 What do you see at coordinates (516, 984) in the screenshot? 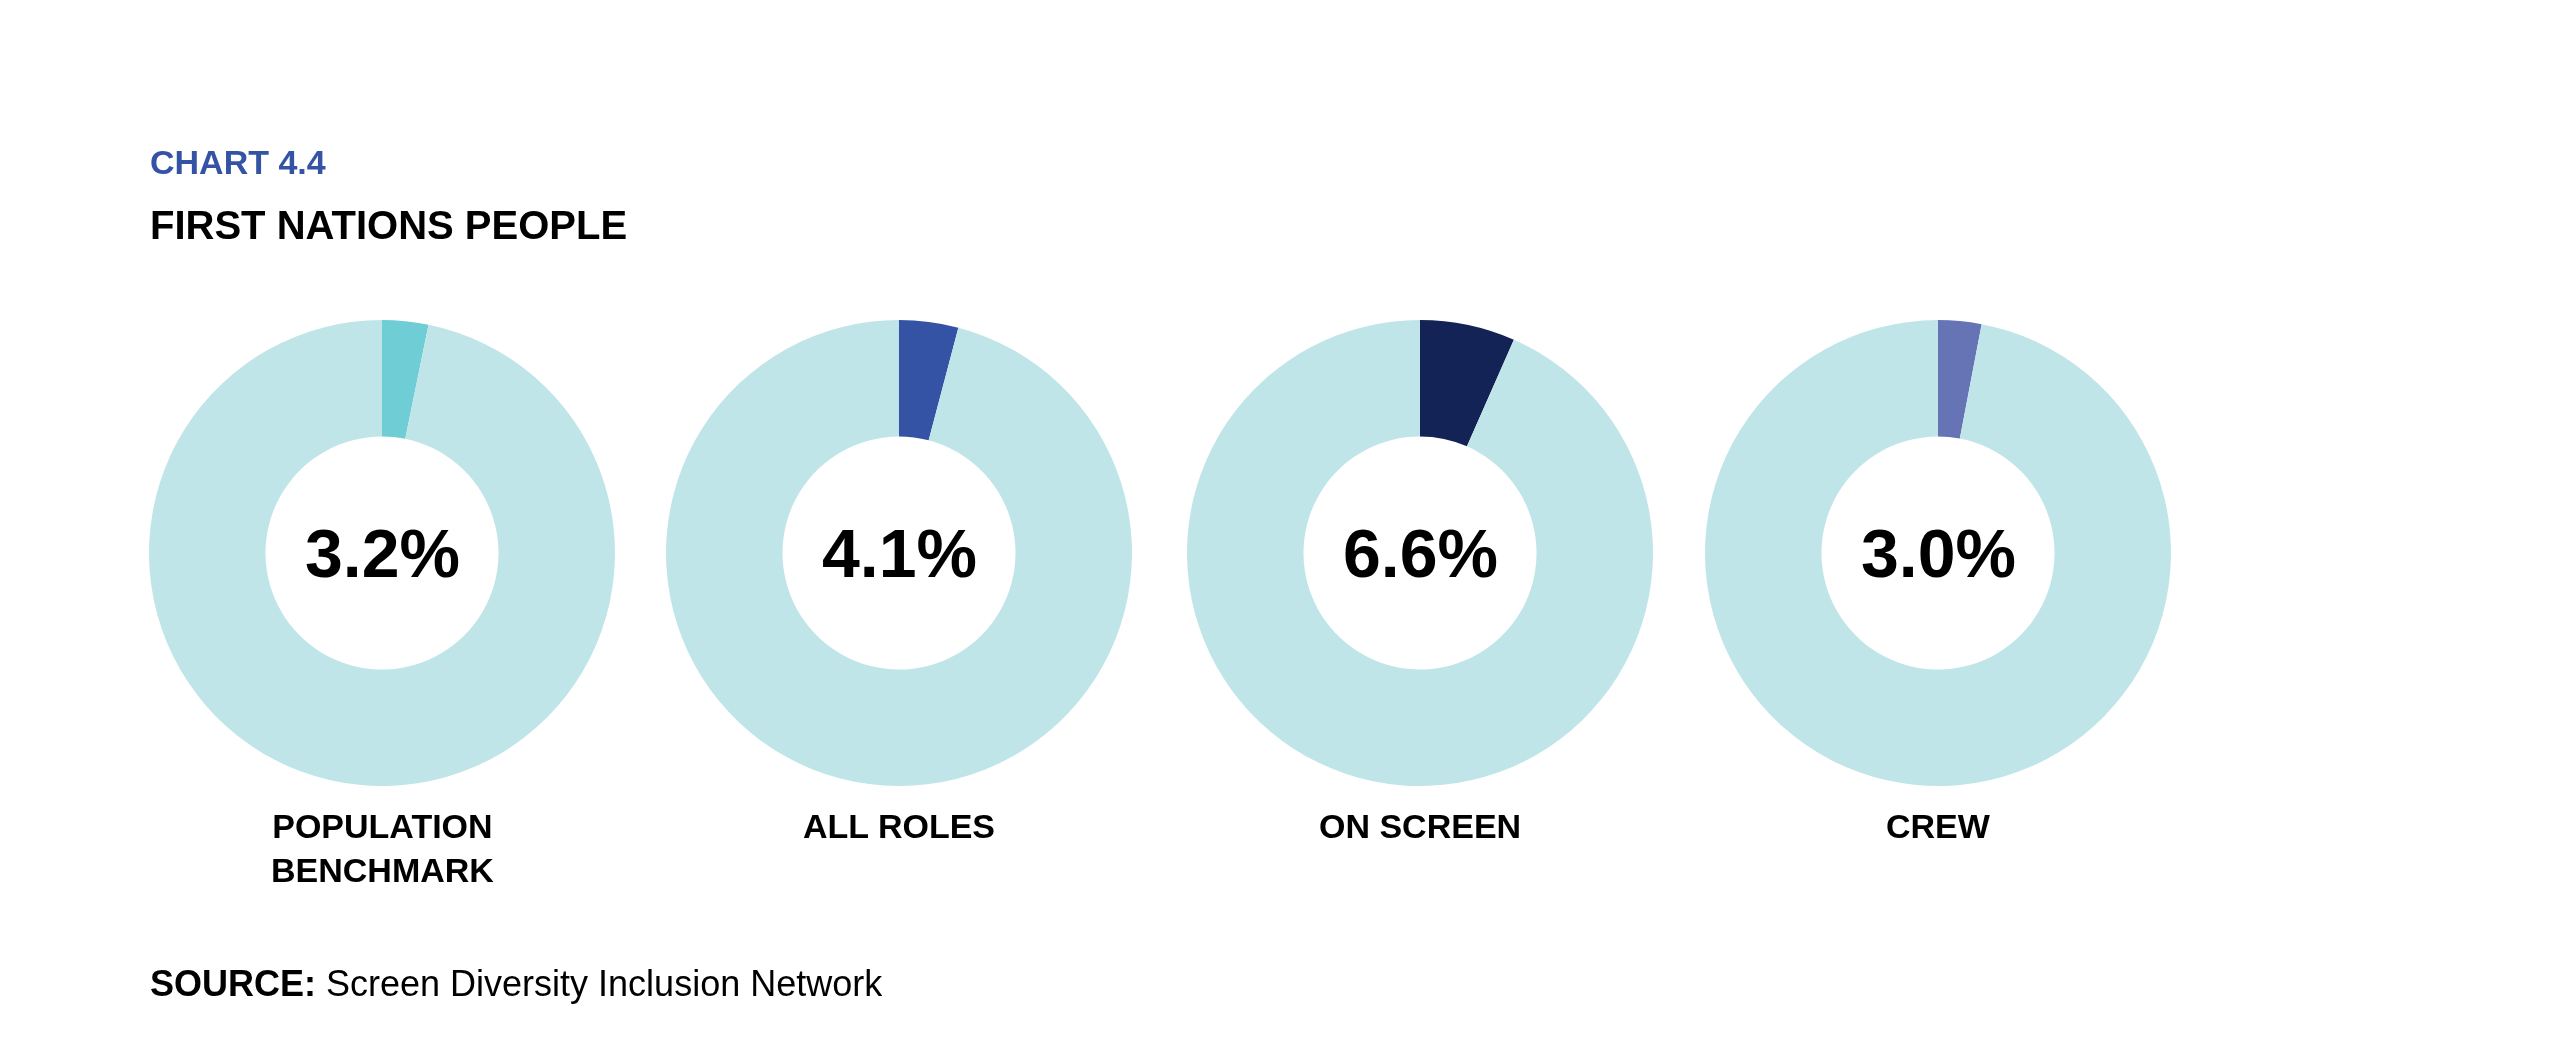
I see `source-note: SOURCE: Screen Diversity Inclusion Network` at bounding box center [516, 984].